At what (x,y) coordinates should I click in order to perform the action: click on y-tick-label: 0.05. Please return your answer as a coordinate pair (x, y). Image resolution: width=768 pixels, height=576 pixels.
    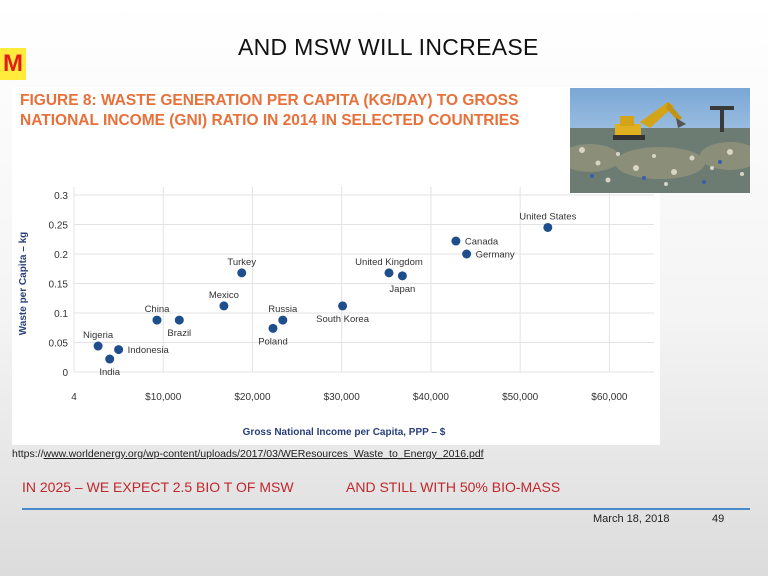
    Looking at the image, I should click on (59, 344).